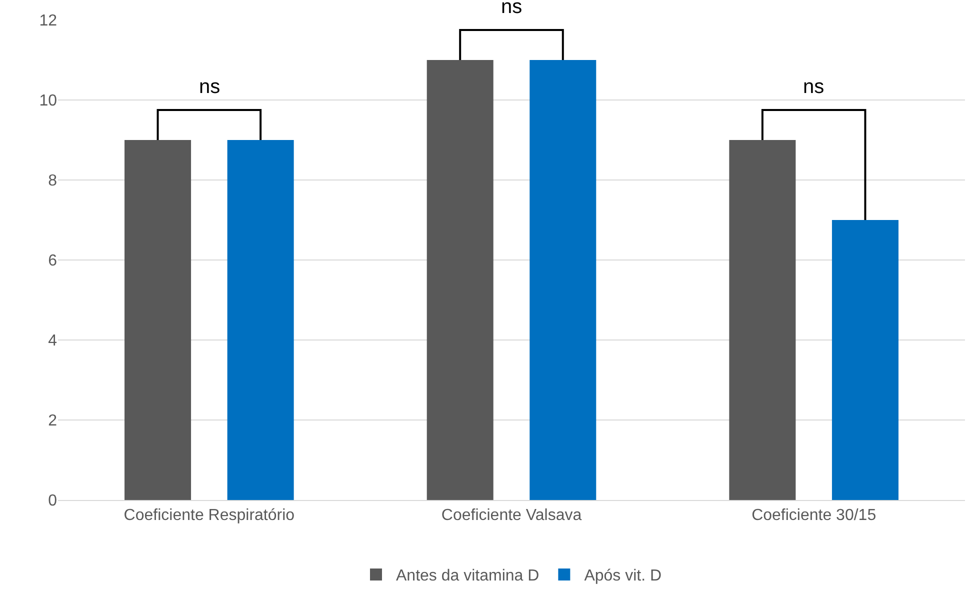  I want to click on y-tick-label: 8, so click(53, 181).